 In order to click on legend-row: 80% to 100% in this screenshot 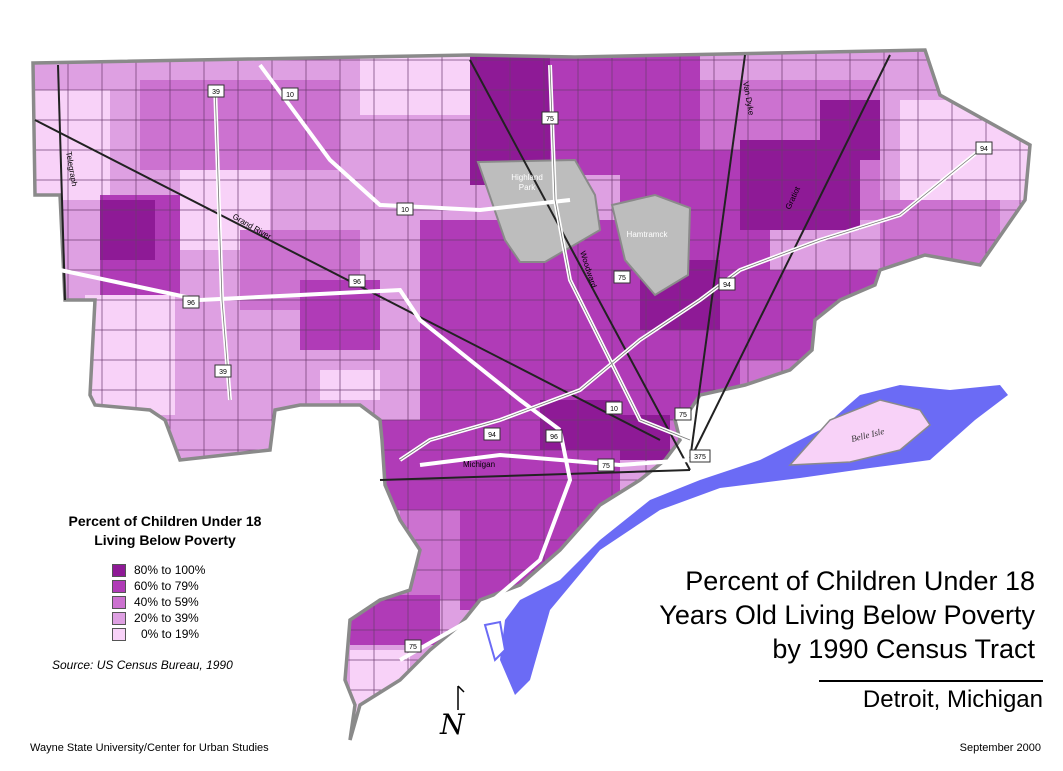, I will do `click(201, 570)`.